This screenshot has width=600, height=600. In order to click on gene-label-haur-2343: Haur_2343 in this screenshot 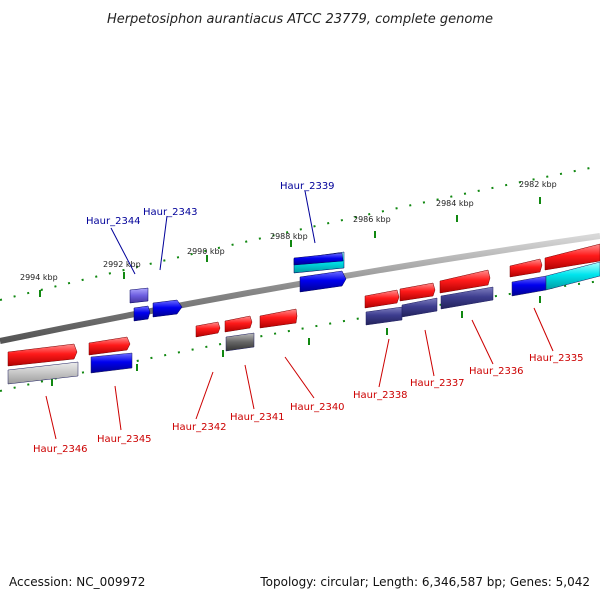, I will do `click(170, 212)`.